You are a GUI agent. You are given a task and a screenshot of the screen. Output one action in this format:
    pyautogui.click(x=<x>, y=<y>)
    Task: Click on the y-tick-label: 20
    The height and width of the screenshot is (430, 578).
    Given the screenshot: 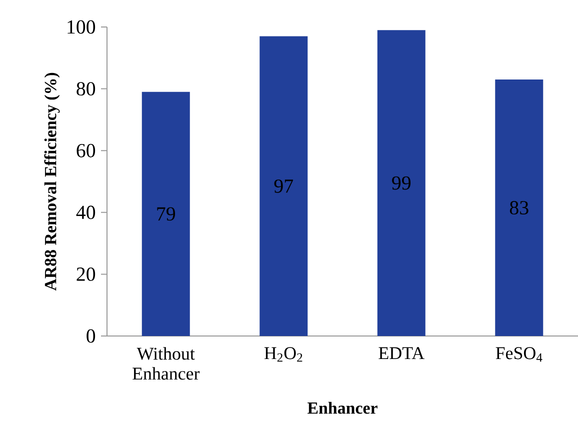 What is the action you would take?
    pyautogui.click(x=86, y=274)
    